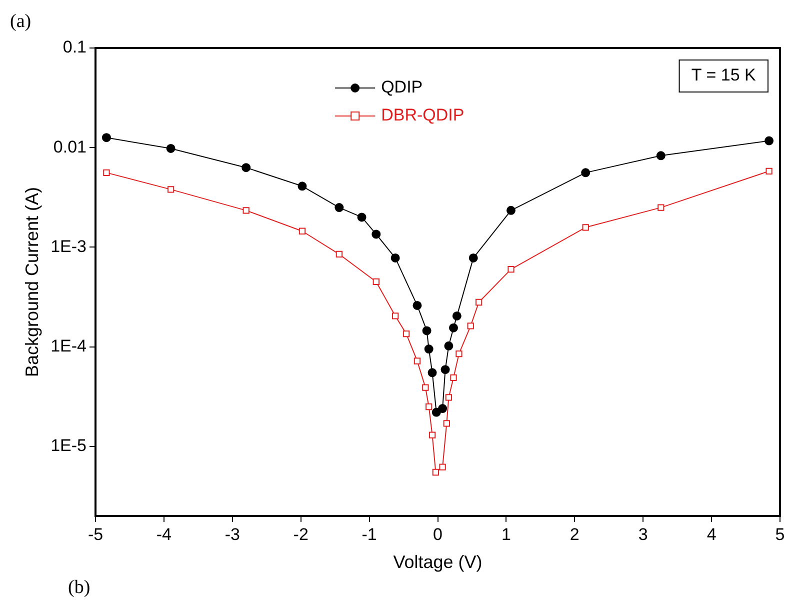  I want to click on x-tick-label: 4, so click(711, 534).